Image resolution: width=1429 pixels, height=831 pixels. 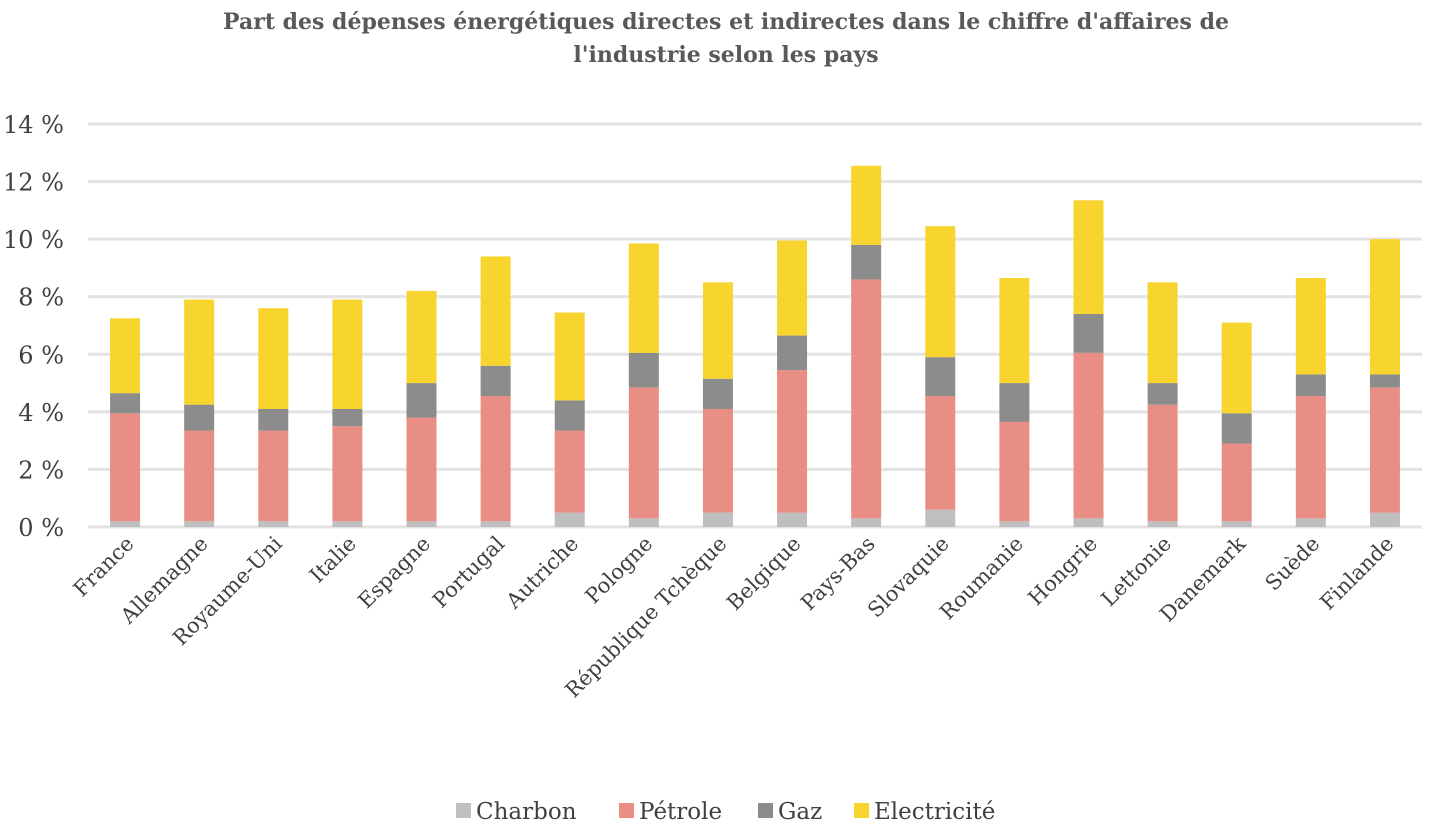 I want to click on x-tick-label: Pologne, so click(x=619, y=570).